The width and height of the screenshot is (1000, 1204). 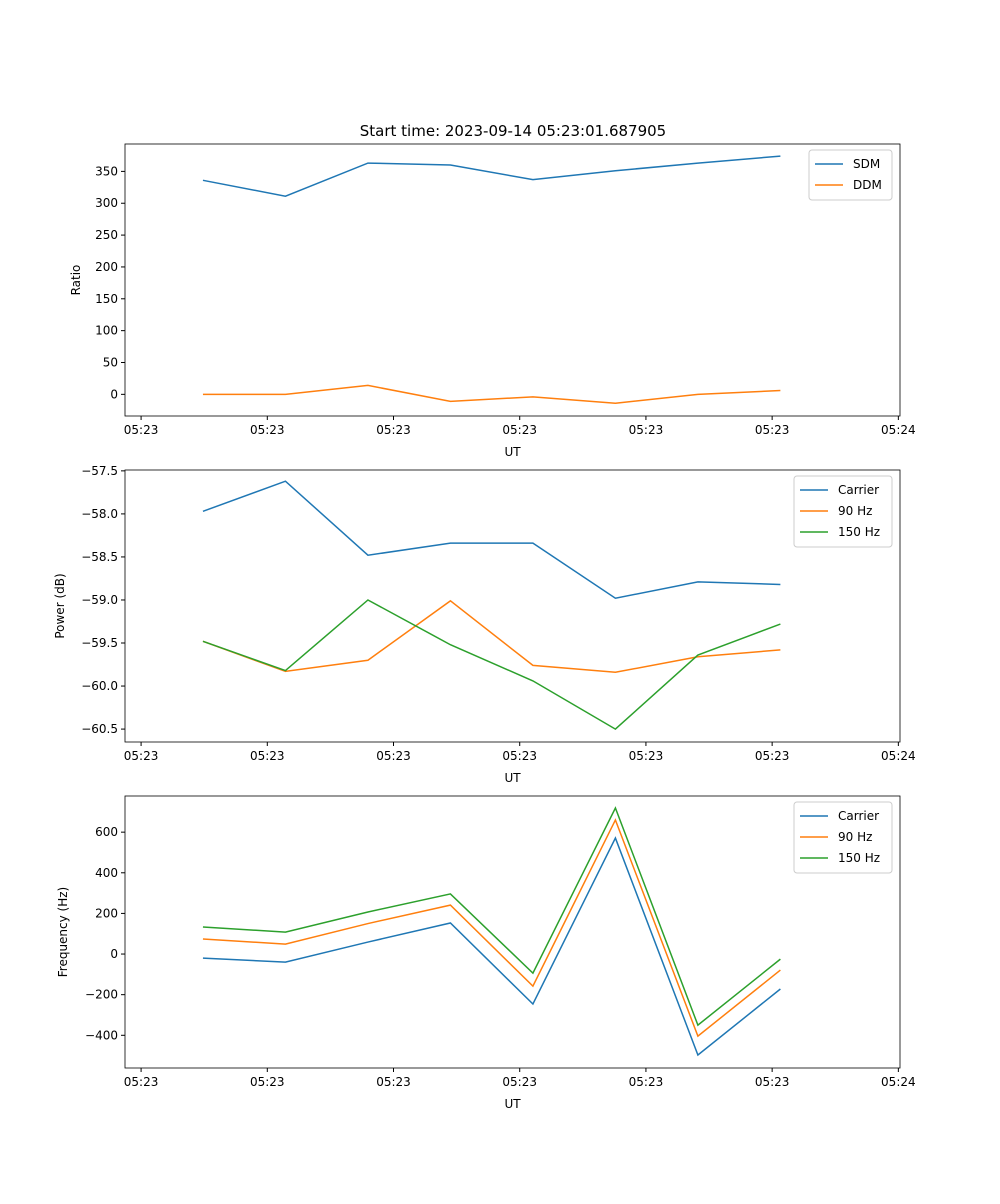 I want to click on y-tick-label: 600, so click(x=106, y=832).